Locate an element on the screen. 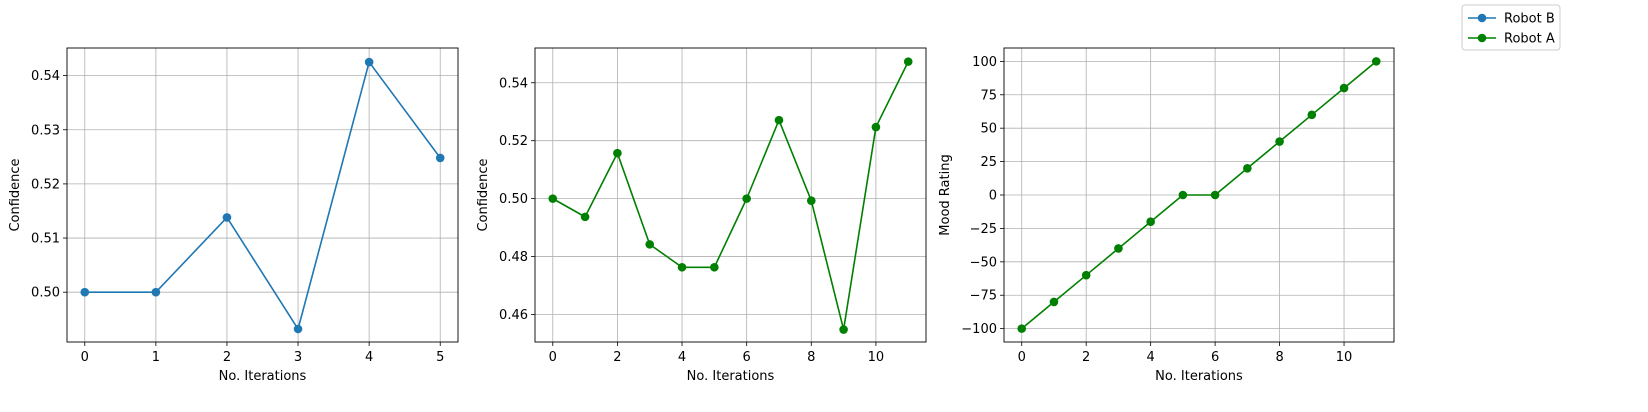  y-tick-label: −50 is located at coordinates (983, 262).